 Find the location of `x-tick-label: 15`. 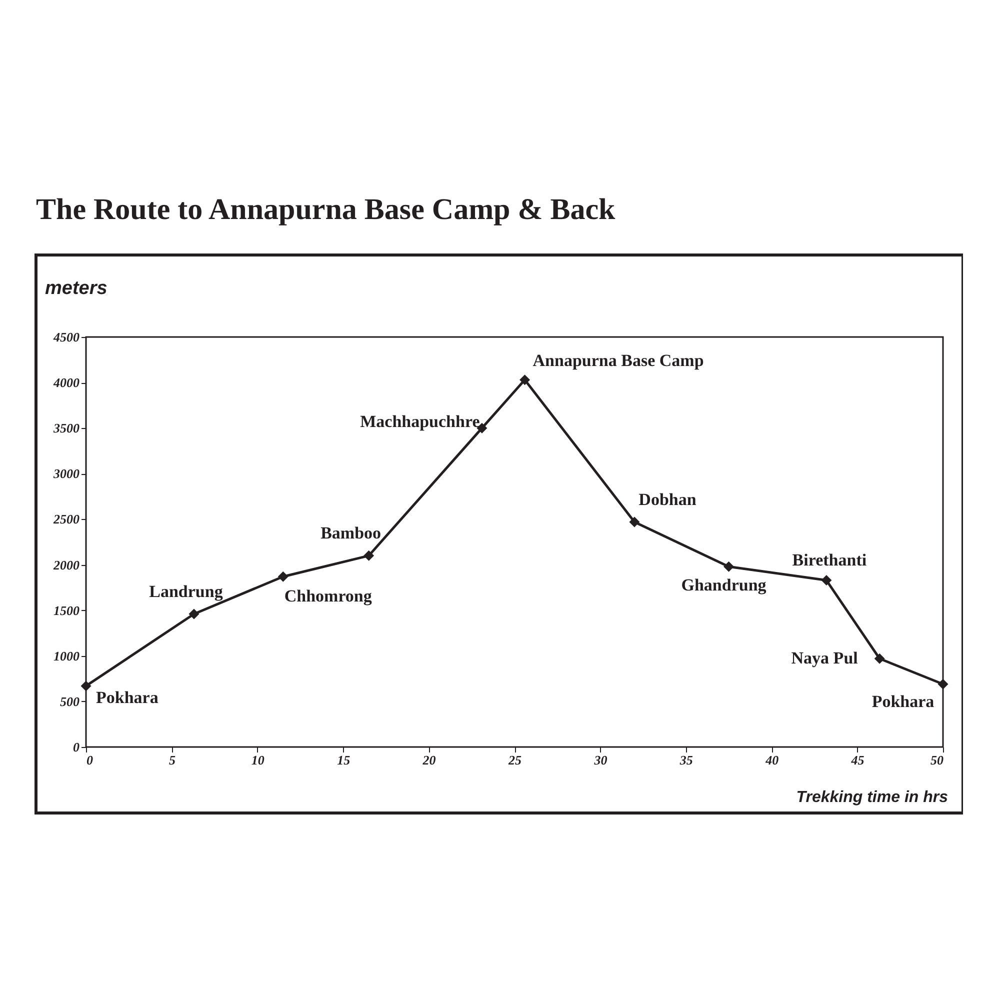

x-tick-label: 15 is located at coordinates (344, 760).